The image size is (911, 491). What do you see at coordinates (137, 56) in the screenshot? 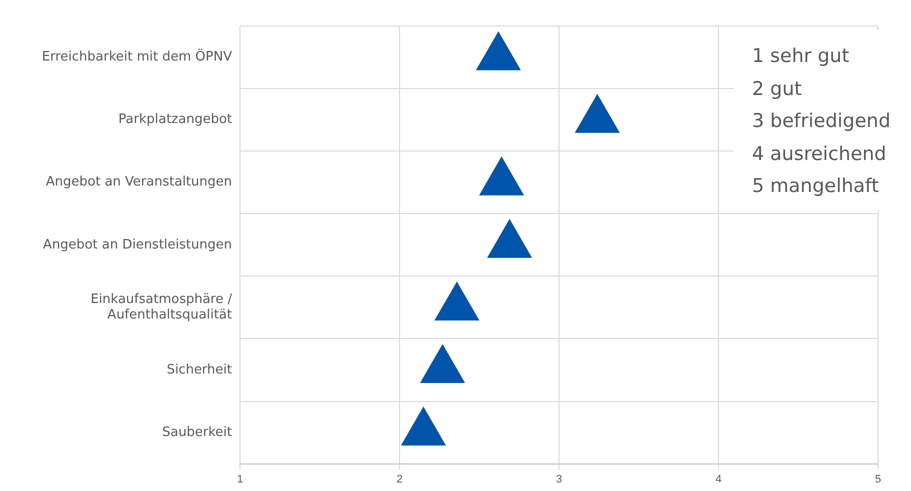
I see `y-tick-label: Erreichbarkeit mit dem ÖPNV` at bounding box center [137, 56].